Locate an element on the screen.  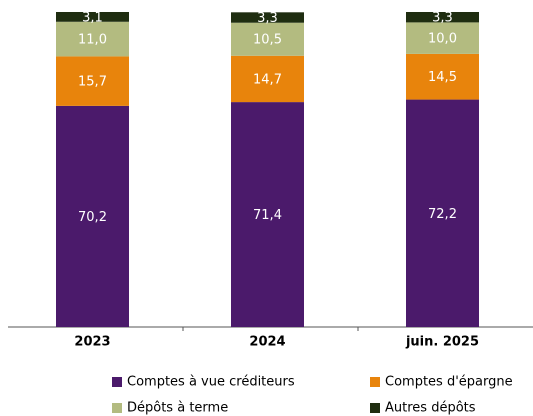
value-label: 70,2 is located at coordinates (92, 217).